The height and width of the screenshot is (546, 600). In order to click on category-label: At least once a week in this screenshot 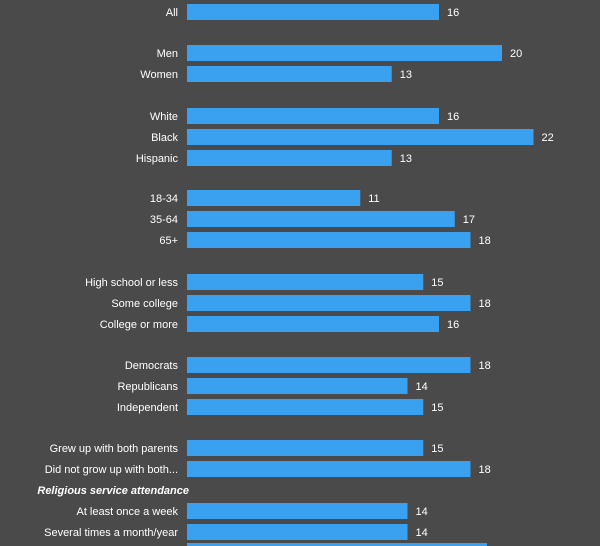, I will do `click(127, 512)`.